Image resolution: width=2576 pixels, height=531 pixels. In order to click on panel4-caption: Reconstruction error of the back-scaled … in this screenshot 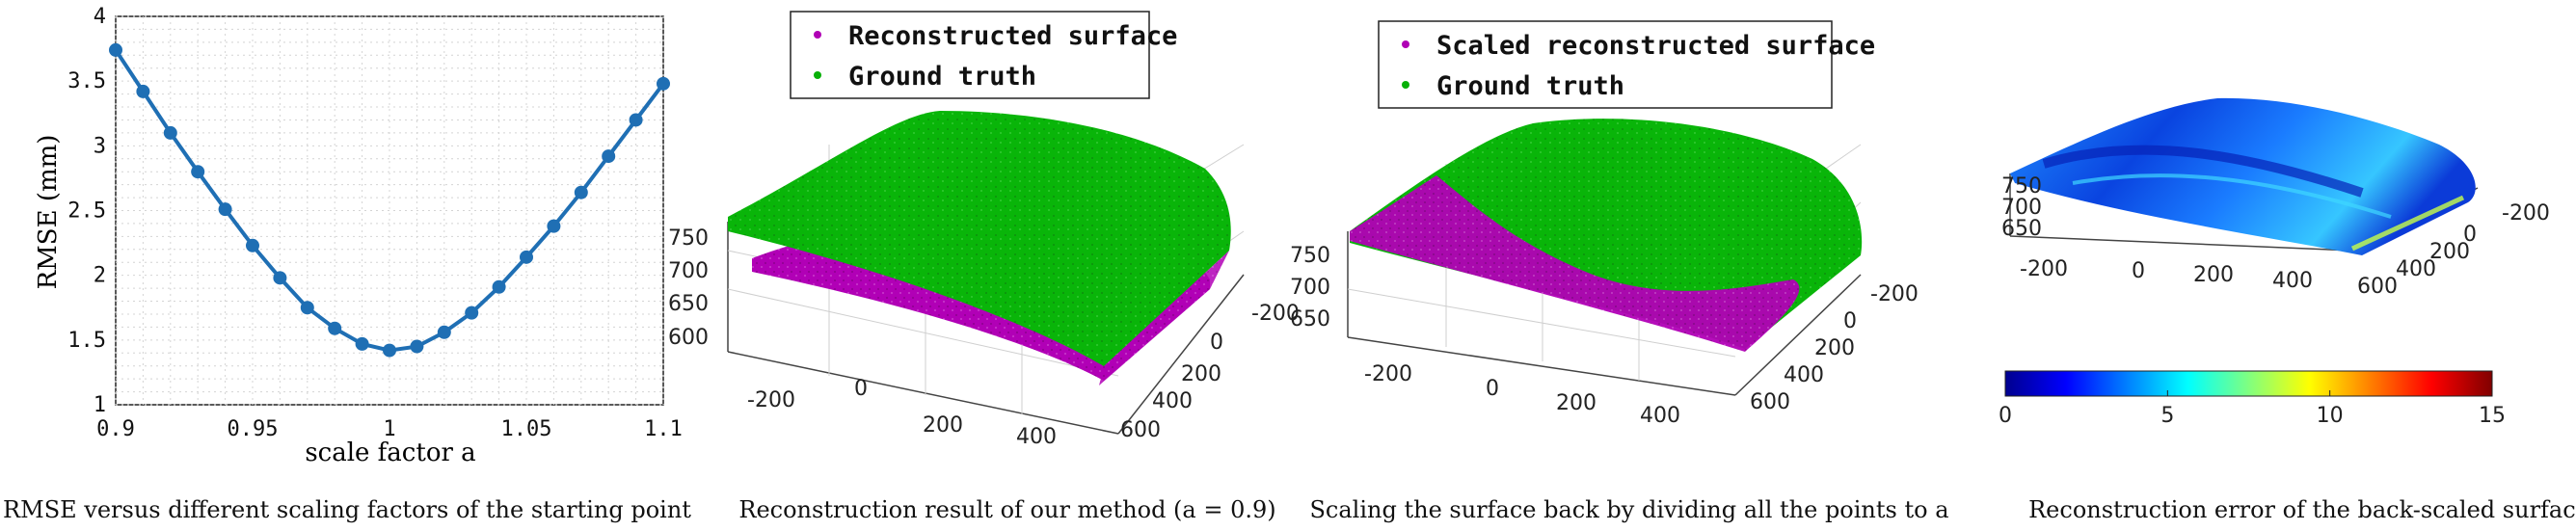, I will do `click(2302, 509)`.